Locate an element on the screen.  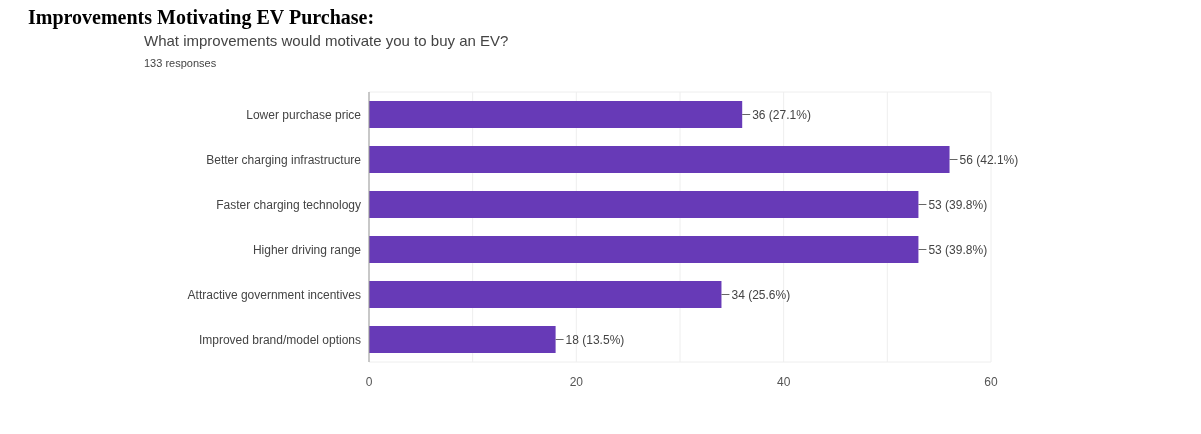
x-tick-label: 0 is located at coordinates (369, 382).